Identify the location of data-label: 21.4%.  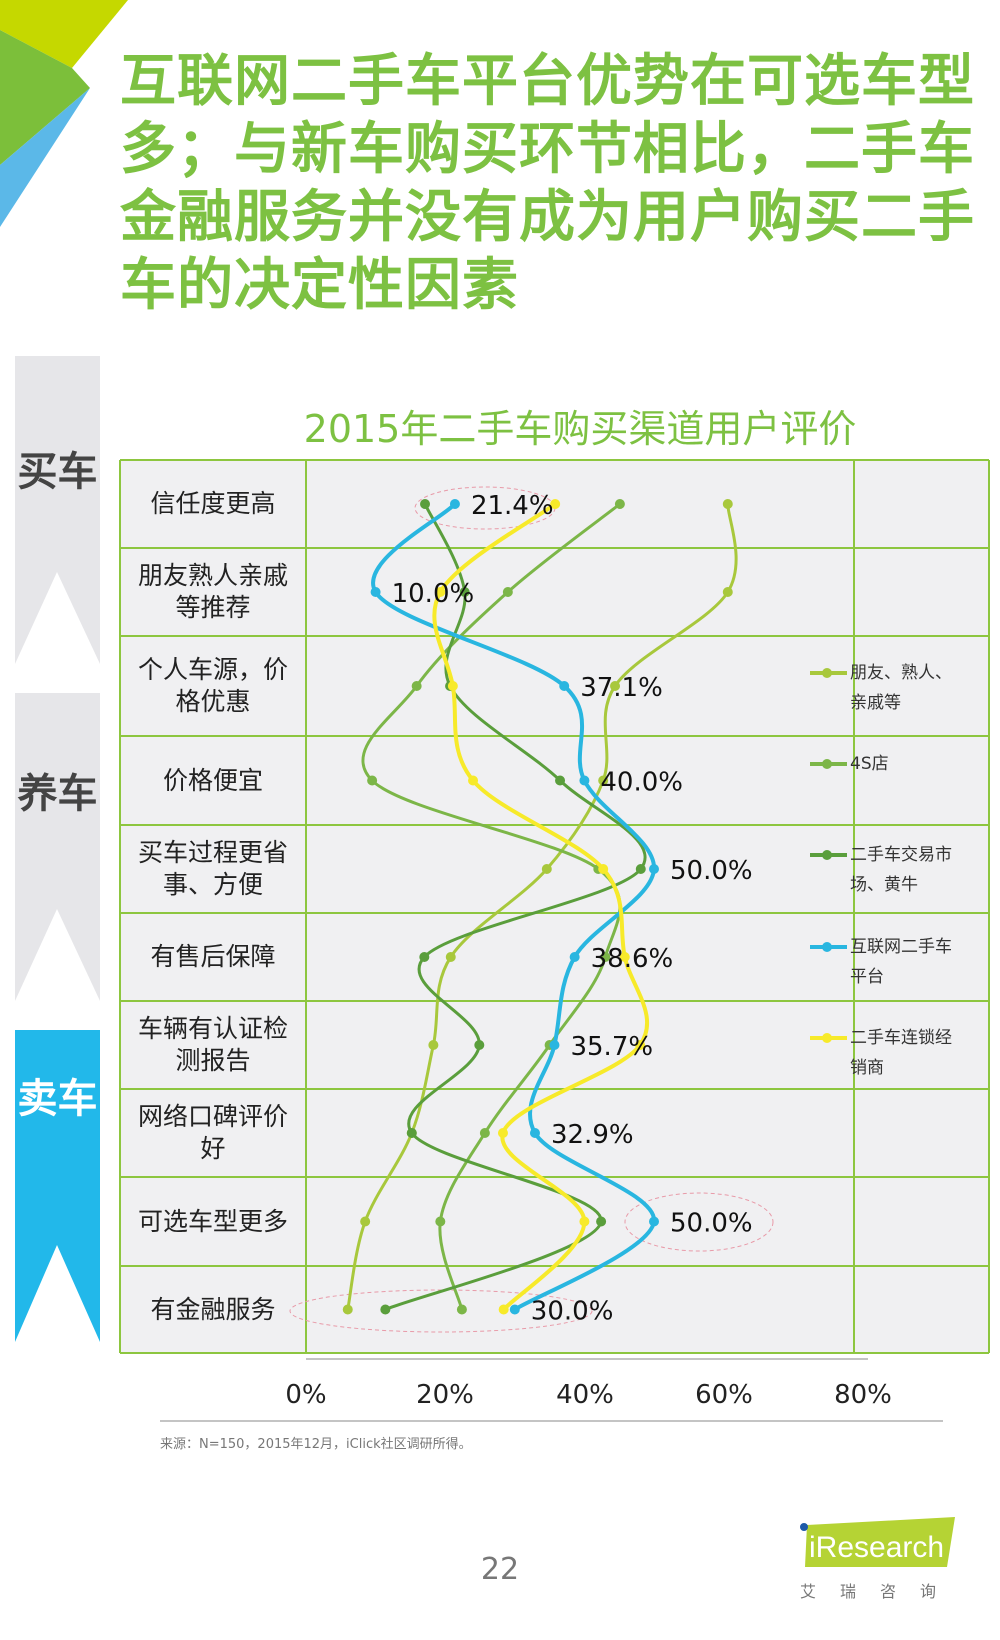
(512, 506).